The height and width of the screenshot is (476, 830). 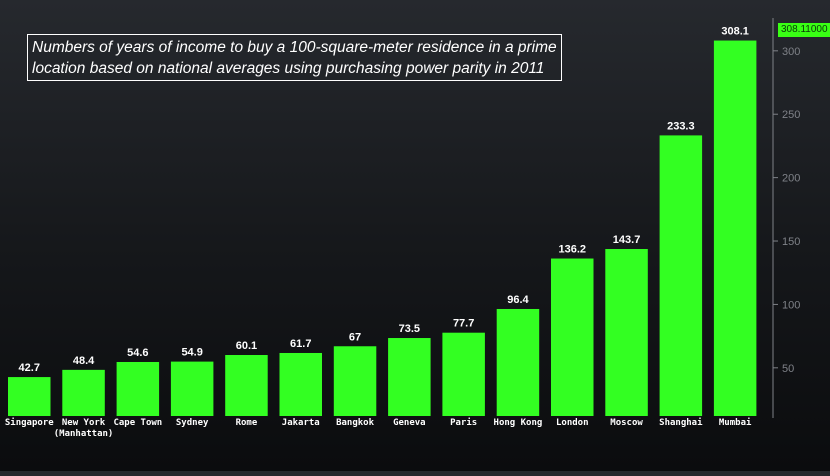 What do you see at coordinates (463, 422) in the screenshot?
I see `x-category-label: Paris` at bounding box center [463, 422].